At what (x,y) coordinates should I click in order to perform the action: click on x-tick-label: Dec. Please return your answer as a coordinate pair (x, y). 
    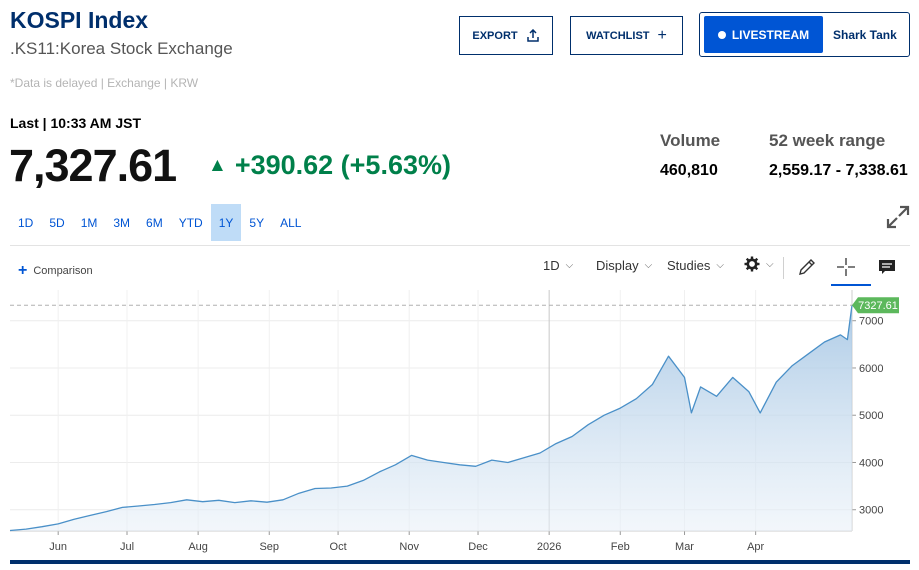
    Looking at the image, I should click on (478, 547).